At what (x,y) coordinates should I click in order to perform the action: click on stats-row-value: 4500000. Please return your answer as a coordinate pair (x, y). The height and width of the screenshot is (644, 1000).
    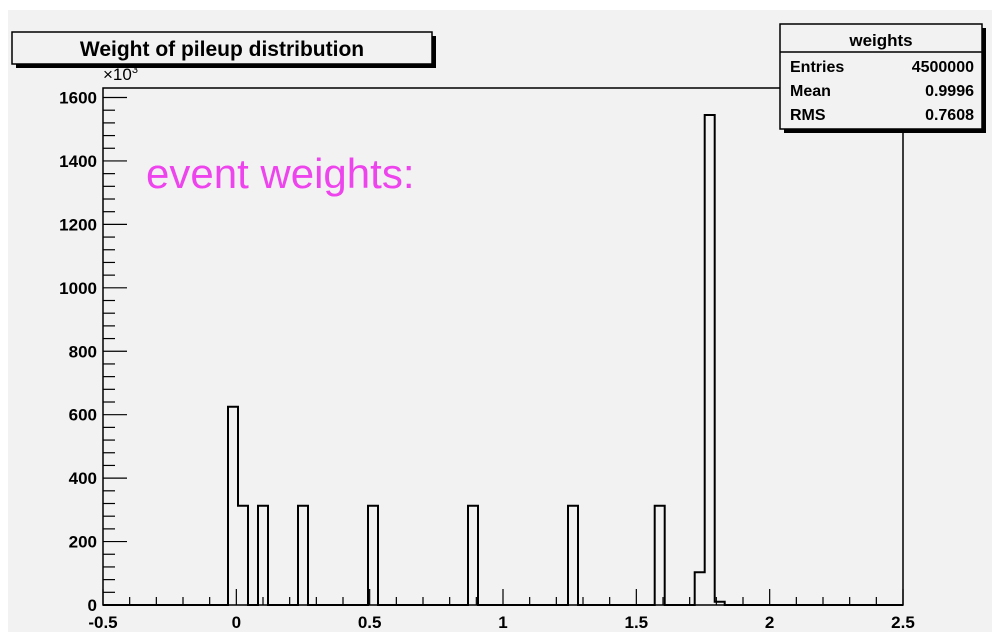
    Looking at the image, I should click on (943, 67).